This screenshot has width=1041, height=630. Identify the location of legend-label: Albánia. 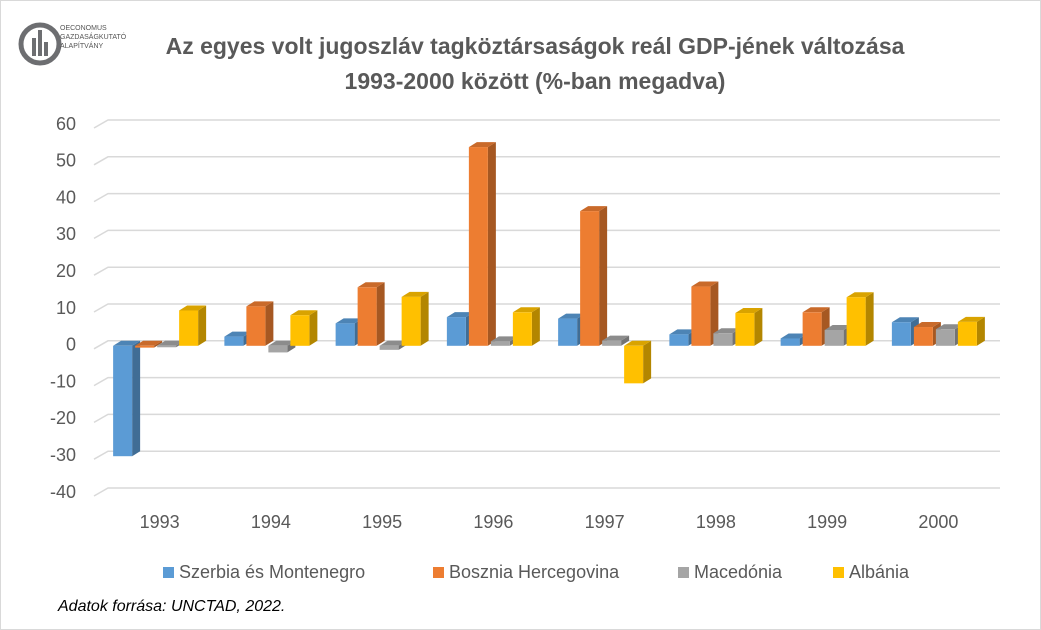
(879, 572).